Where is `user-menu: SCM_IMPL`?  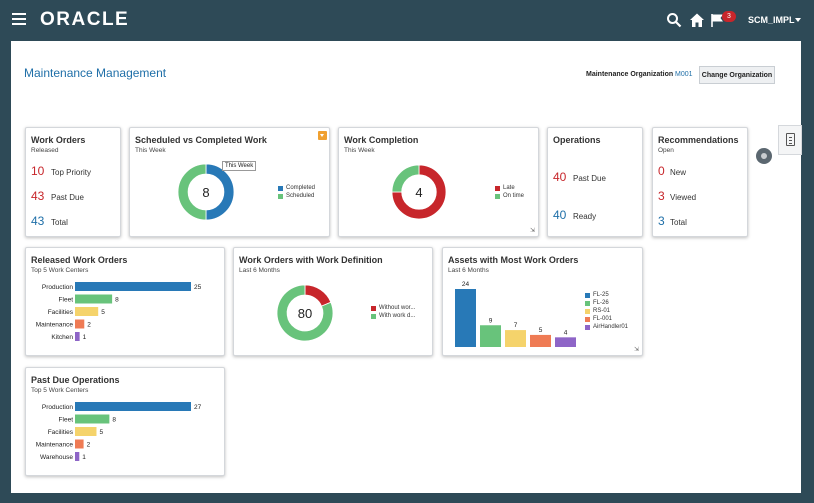 user-menu: SCM_IMPL is located at coordinates (771, 20).